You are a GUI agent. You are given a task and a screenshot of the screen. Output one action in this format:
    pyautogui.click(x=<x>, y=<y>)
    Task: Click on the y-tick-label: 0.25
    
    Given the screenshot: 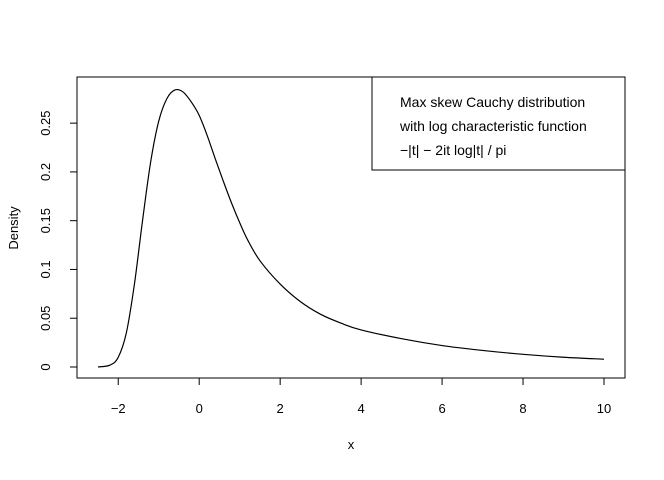 What is the action you would take?
    pyautogui.click(x=45, y=122)
    